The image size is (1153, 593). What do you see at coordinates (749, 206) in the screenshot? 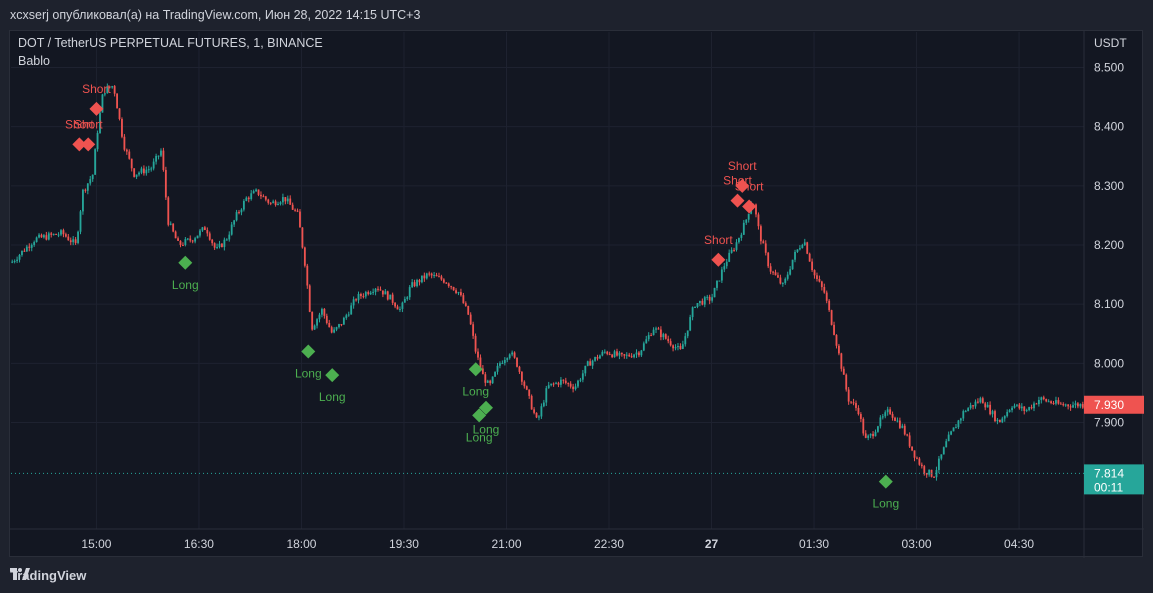
I see `short-signal-marker` at bounding box center [749, 206].